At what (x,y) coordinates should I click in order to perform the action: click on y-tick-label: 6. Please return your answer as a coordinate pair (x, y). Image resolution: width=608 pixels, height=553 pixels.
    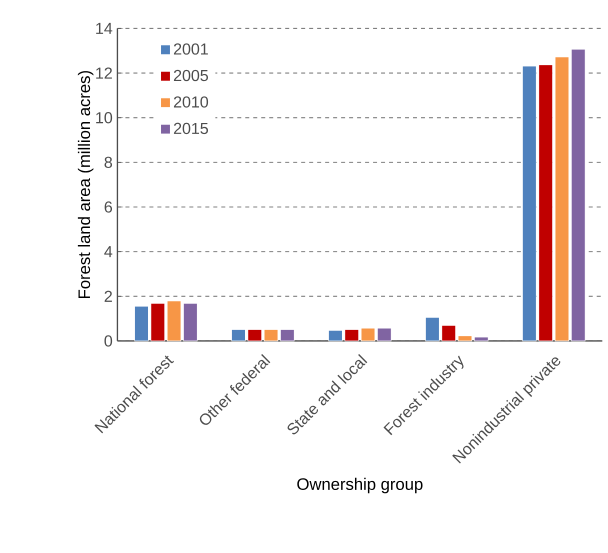
    Looking at the image, I should click on (108, 207).